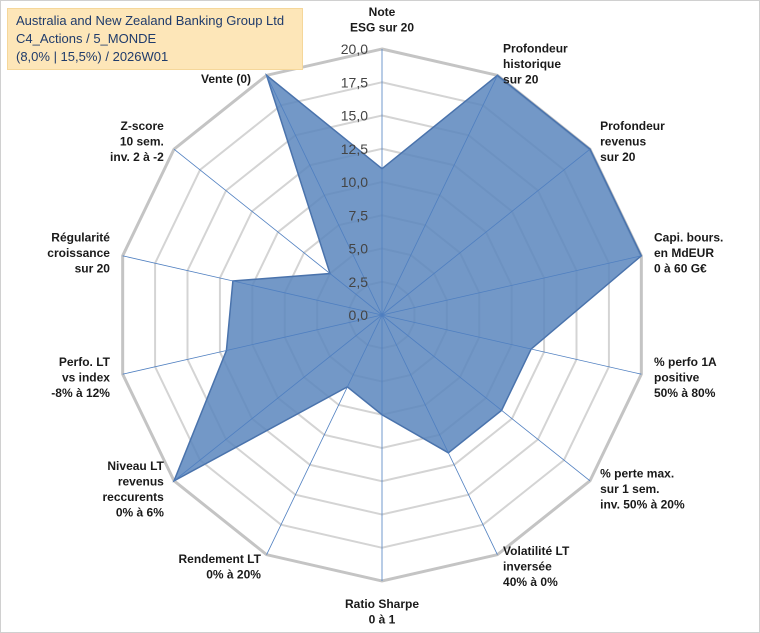 The image size is (760, 633). I want to click on axis-label-line: Ratio Sharpe, so click(382, 604).